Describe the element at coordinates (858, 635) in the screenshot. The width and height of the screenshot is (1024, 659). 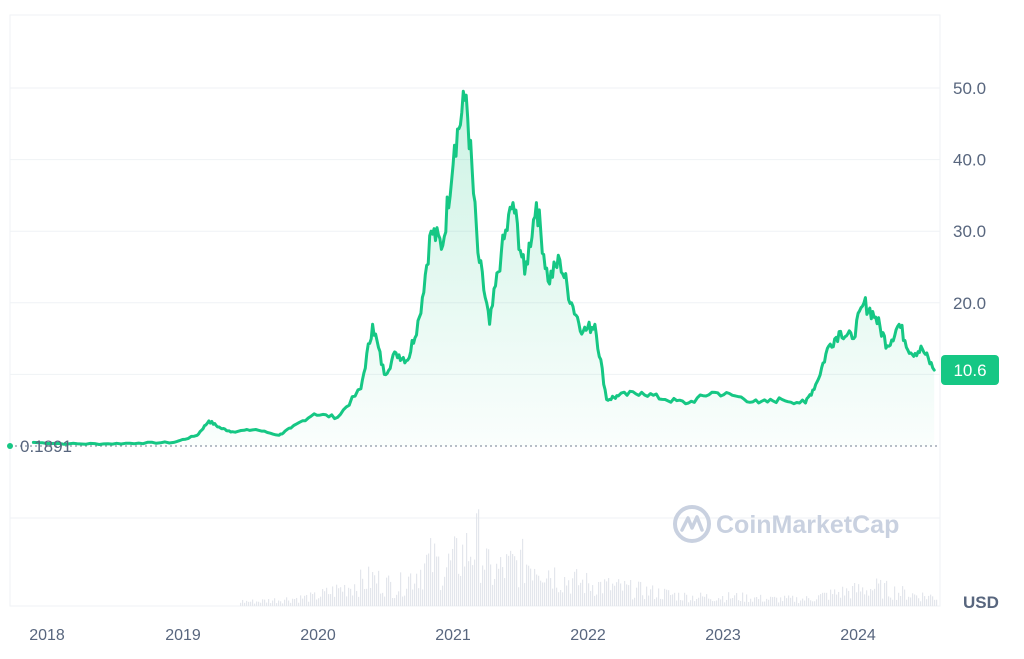
I see `x-tick-label: 2024` at that location.